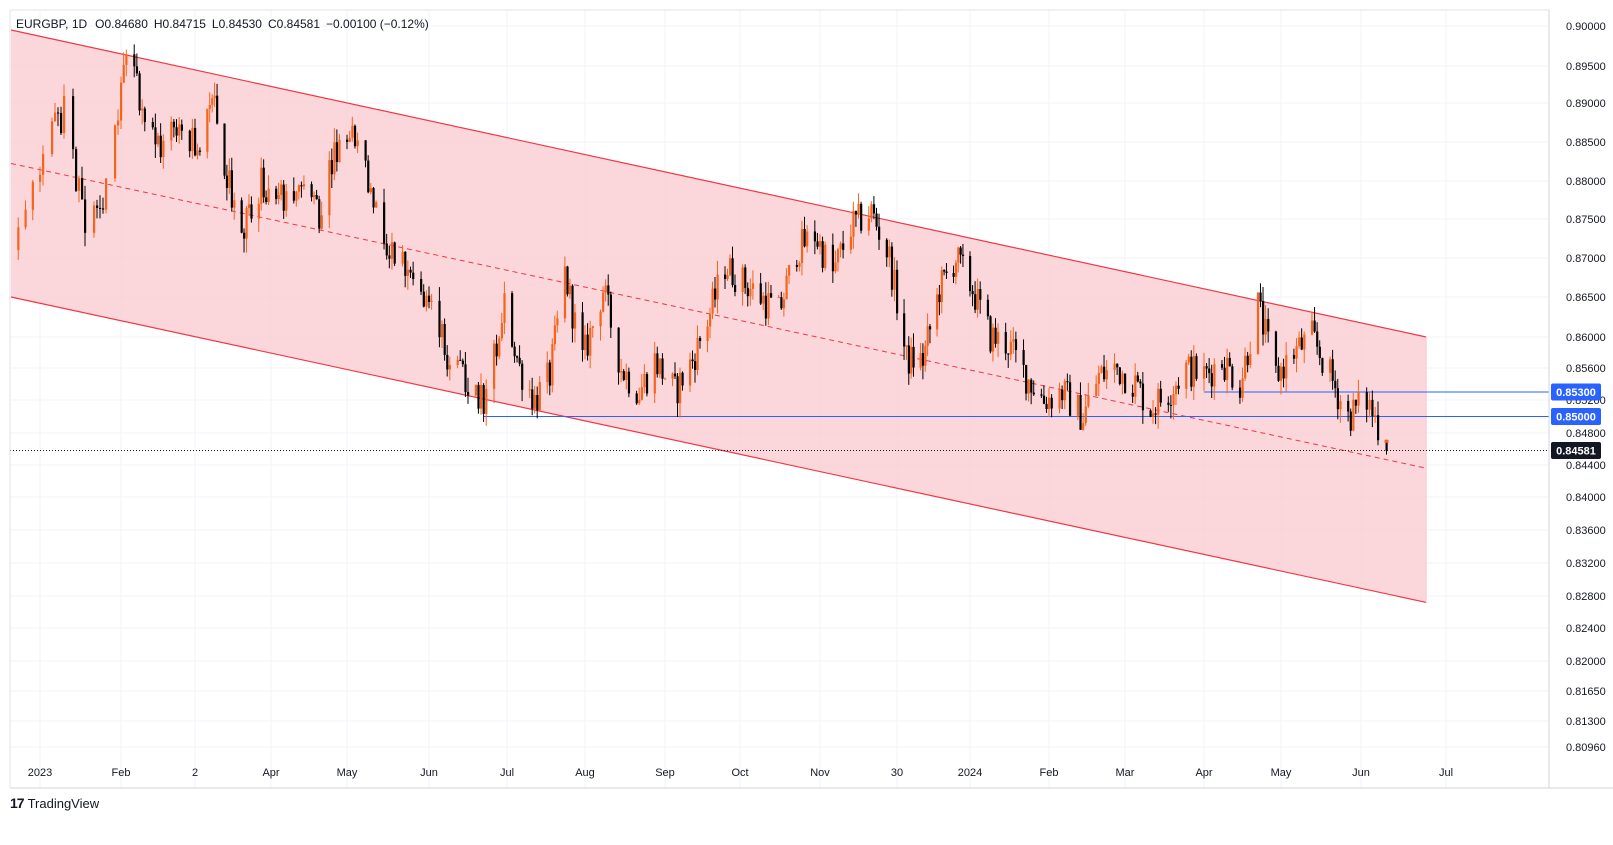 This screenshot has width=1613, height=845. Describe the element at coordinates (80, 24) in the screenshot. I see `legend-interval: 1D` at that location.